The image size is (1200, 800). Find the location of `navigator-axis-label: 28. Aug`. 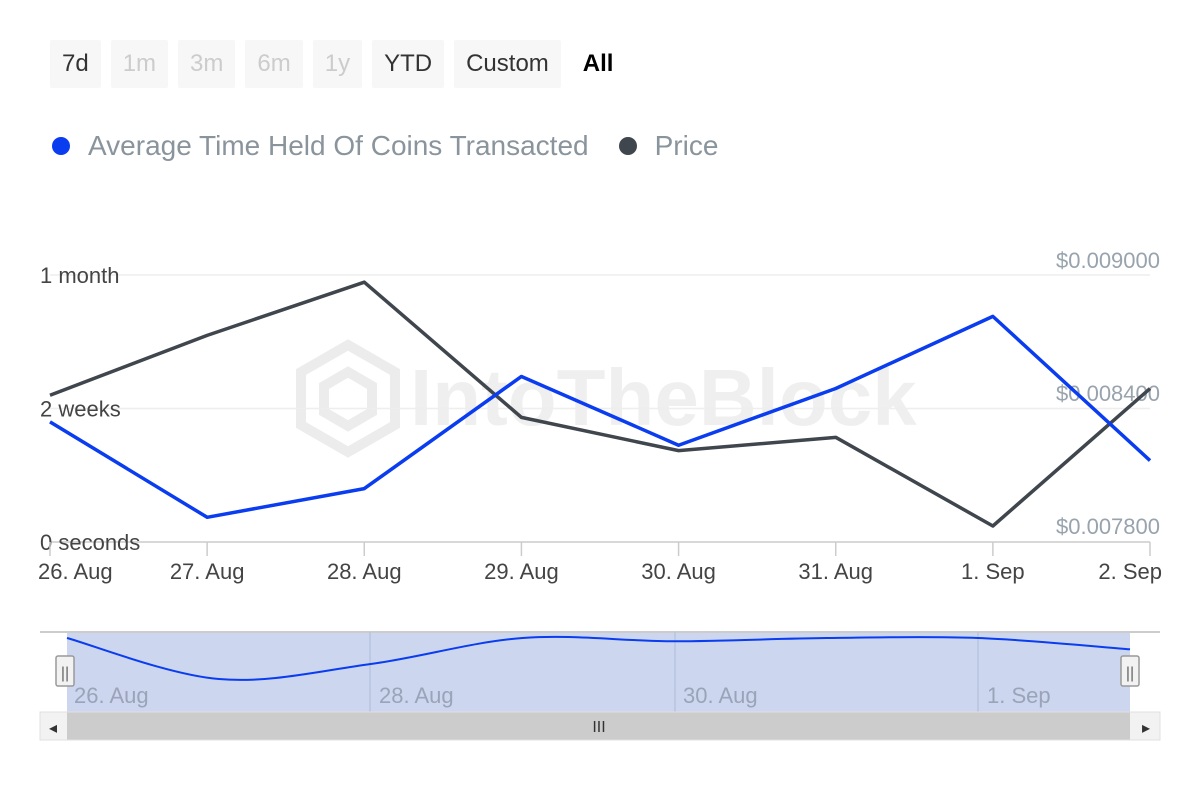

navigator-axis-label: 28. Aug is located at coordinates (416, 695).